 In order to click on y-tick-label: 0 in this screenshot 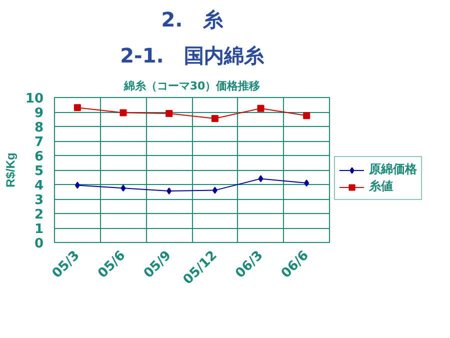, I will do `click(39, 244)`.